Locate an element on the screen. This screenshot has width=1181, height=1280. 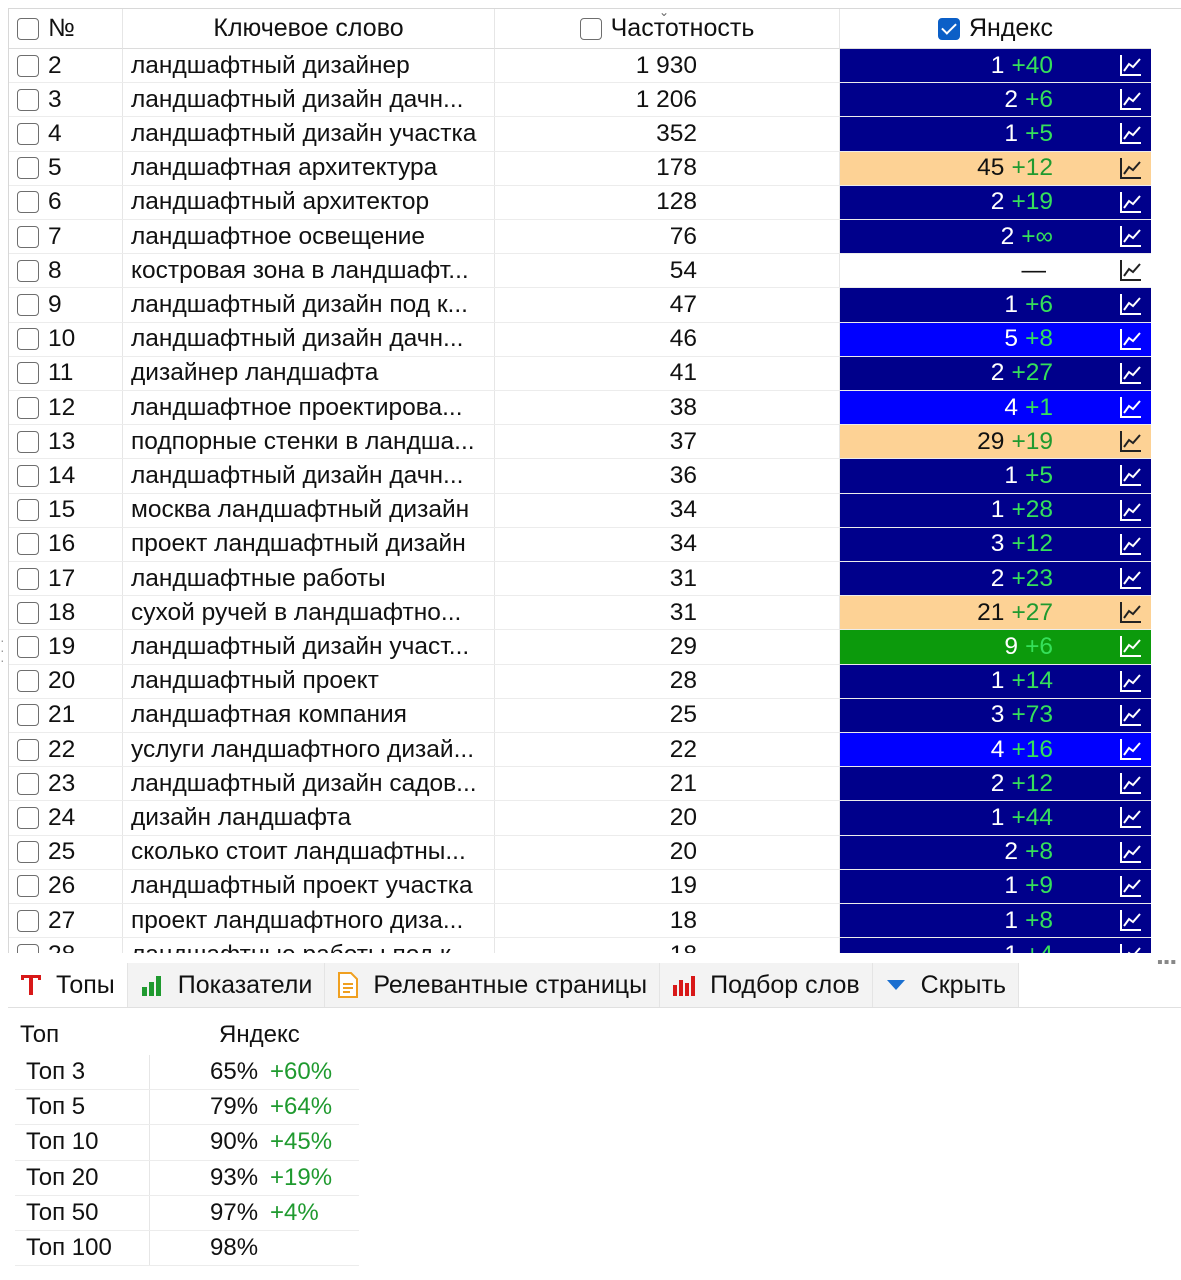
row-yandex-cell: 1 +4 is located at coordinates (995, 945).